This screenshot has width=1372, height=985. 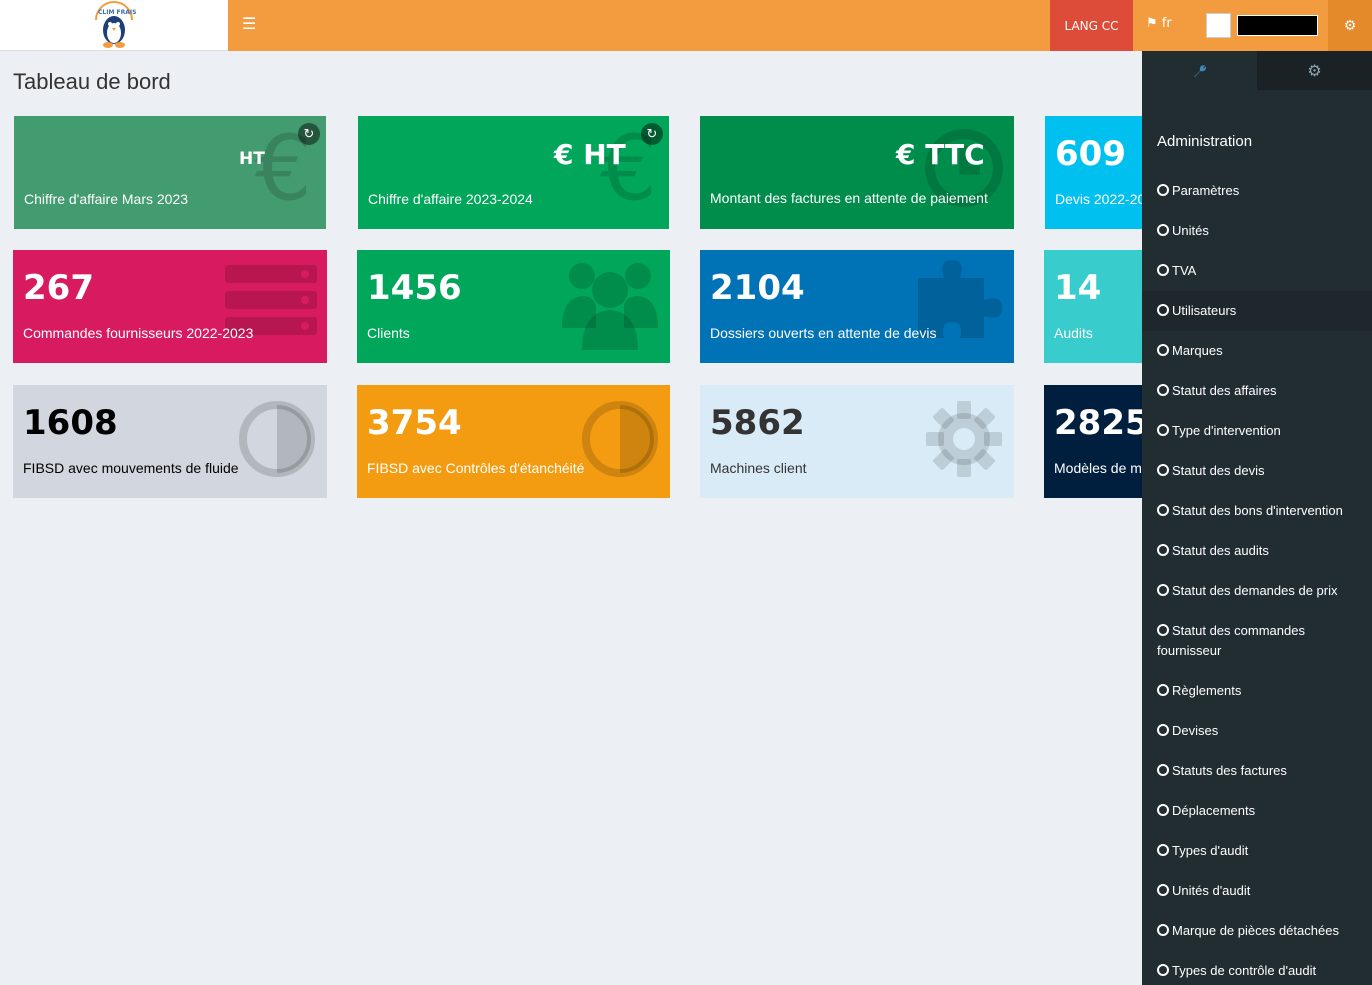 What do you see at coordinates (1197, 350) in the screenshot?
I see `sidebar-item-label: Marques` at bounding box center [1197, 350].